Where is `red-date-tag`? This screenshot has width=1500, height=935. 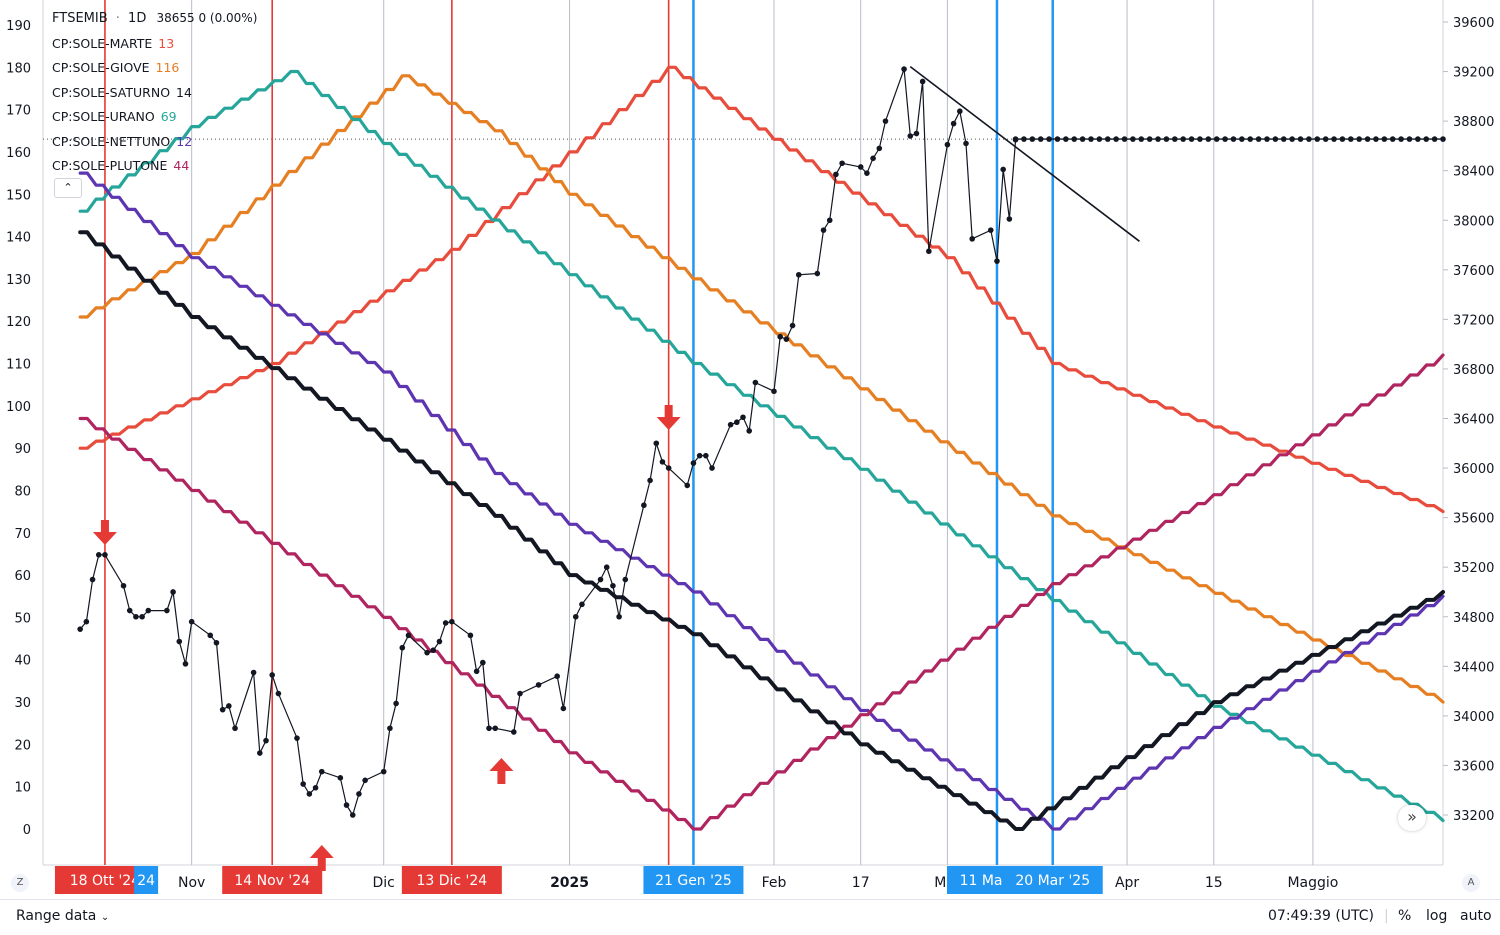
red-date-tag is located at coordinates (272, 880).